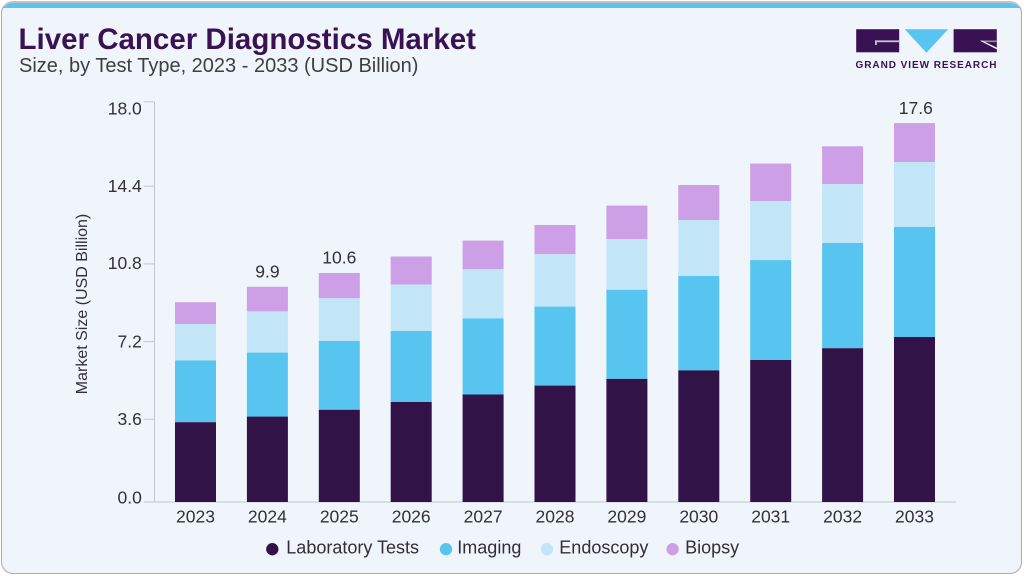  Describe the element at coordinates (926, 65) in the screenshot. I see `svg-text: GRAND VIEW RESEARCH` at that location.